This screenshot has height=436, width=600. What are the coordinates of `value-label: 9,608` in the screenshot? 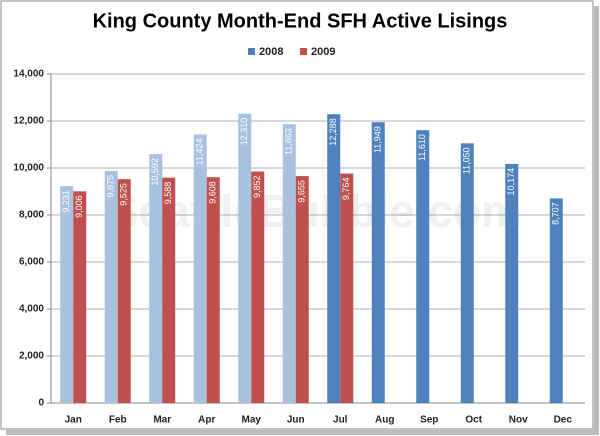 It's located at (213, 192).